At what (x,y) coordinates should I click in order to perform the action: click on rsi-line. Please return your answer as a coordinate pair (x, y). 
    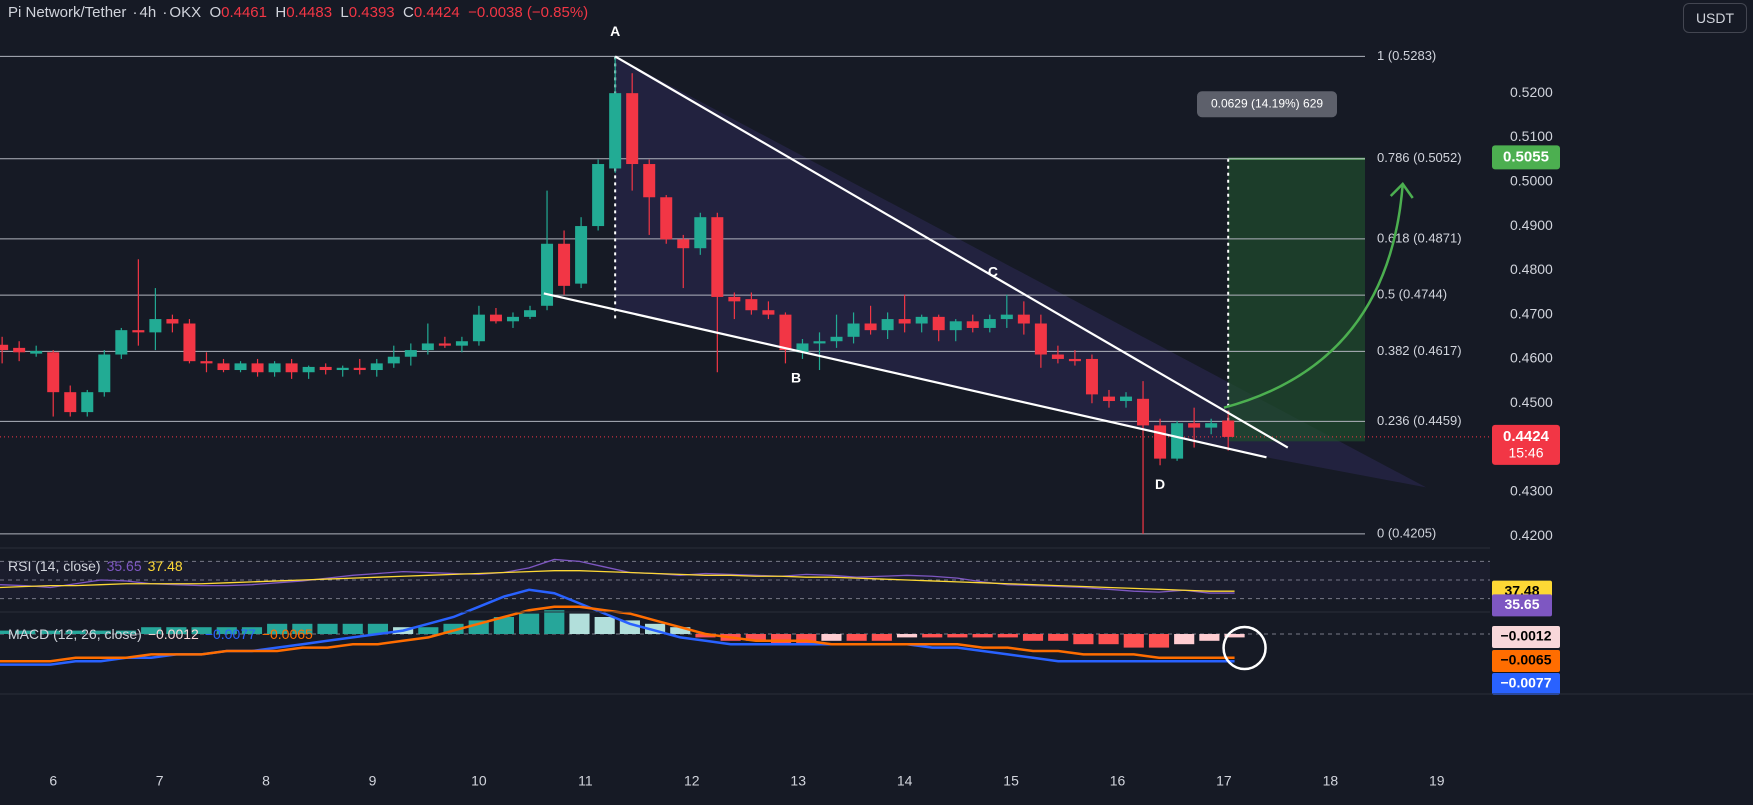
    Looking at the image, I should click on (617, 576).